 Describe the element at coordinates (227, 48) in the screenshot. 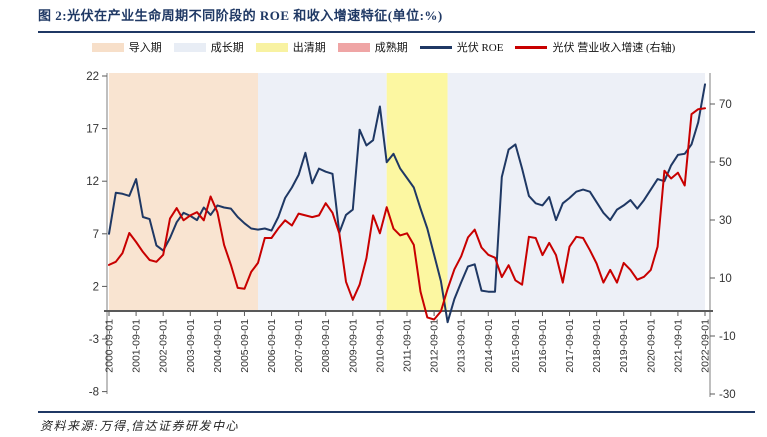

I see `legend-label: 成长期` at that location.